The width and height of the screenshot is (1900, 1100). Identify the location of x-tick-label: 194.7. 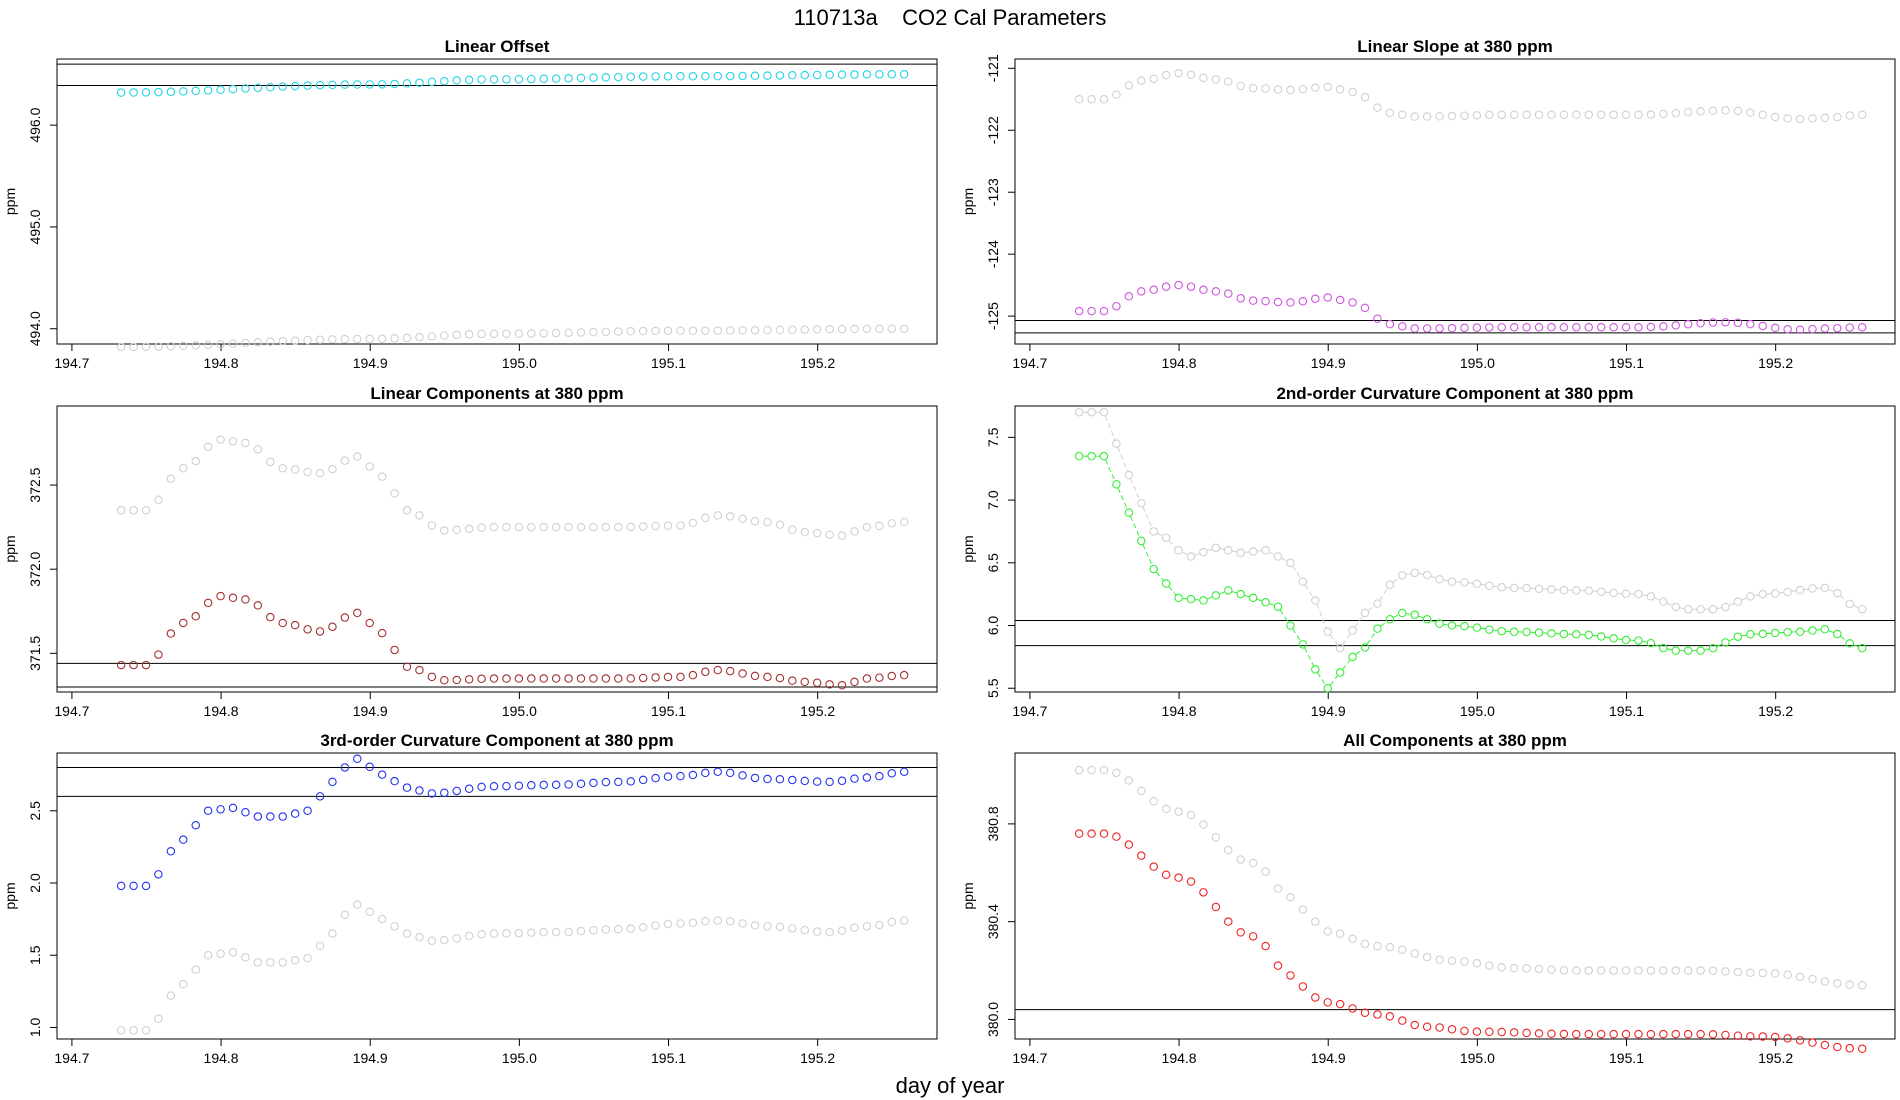
(1029, 1058).